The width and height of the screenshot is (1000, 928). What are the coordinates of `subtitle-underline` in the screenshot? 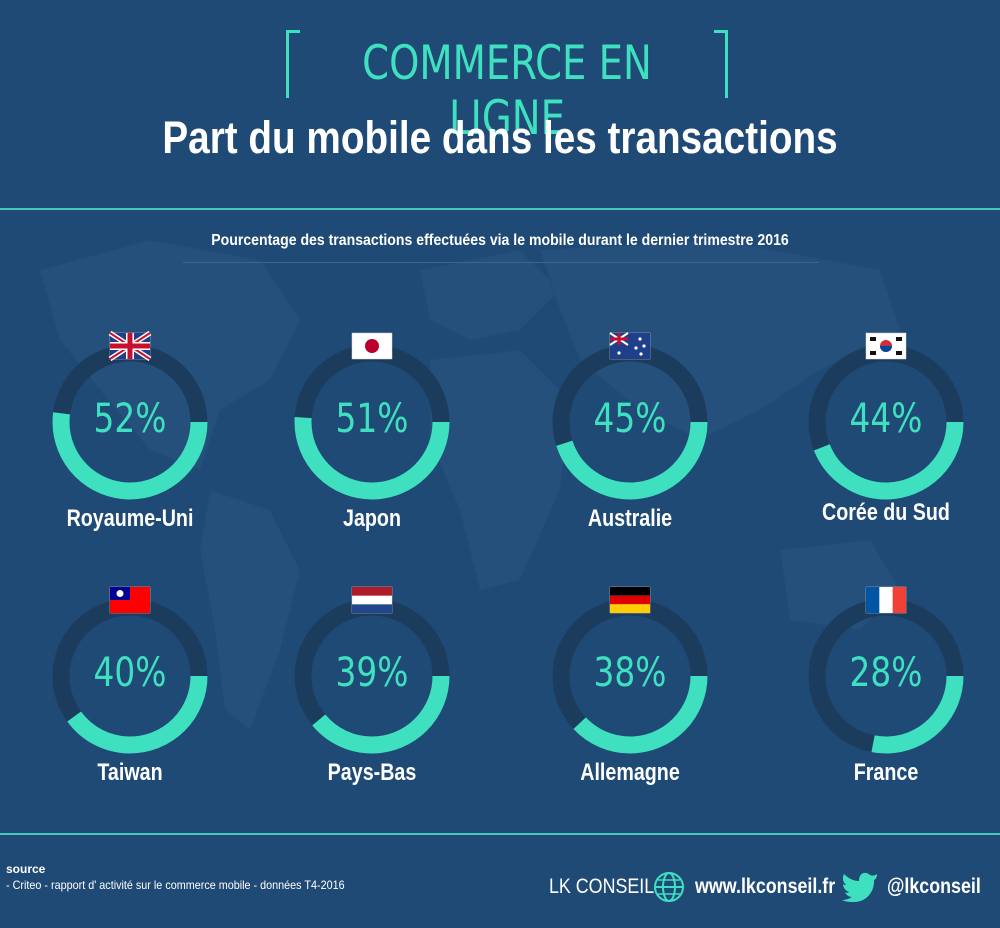 It's located at (501, 262).